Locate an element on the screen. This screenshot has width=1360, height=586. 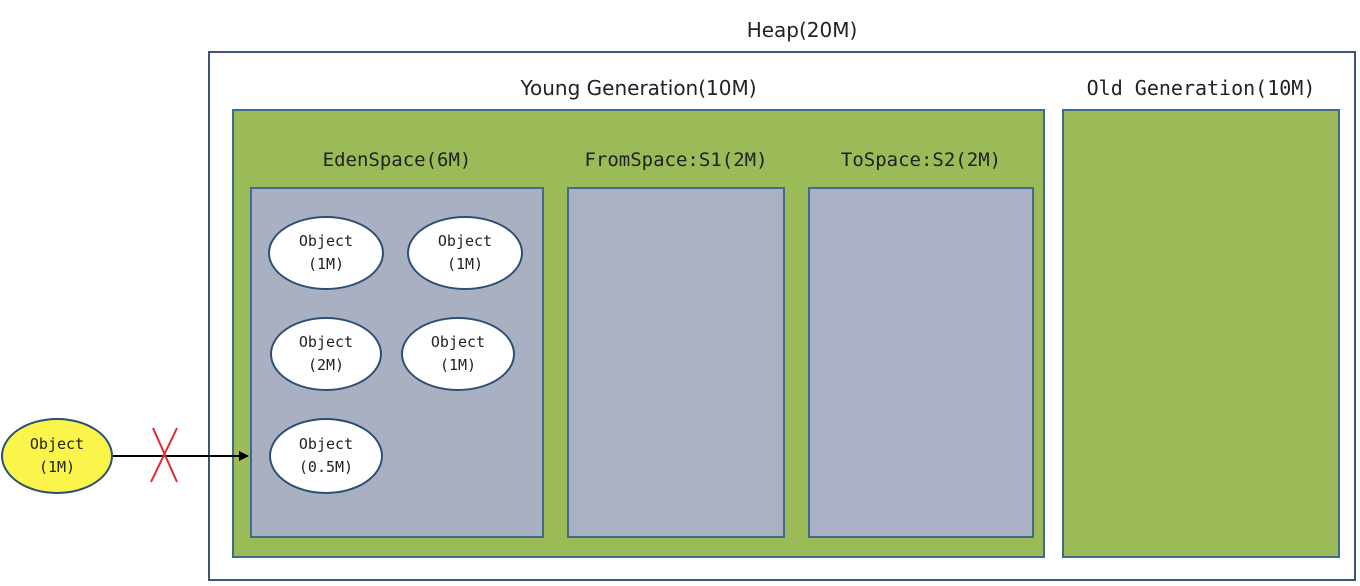
object-size: (0.5M) is located at coordinates (326, 467).